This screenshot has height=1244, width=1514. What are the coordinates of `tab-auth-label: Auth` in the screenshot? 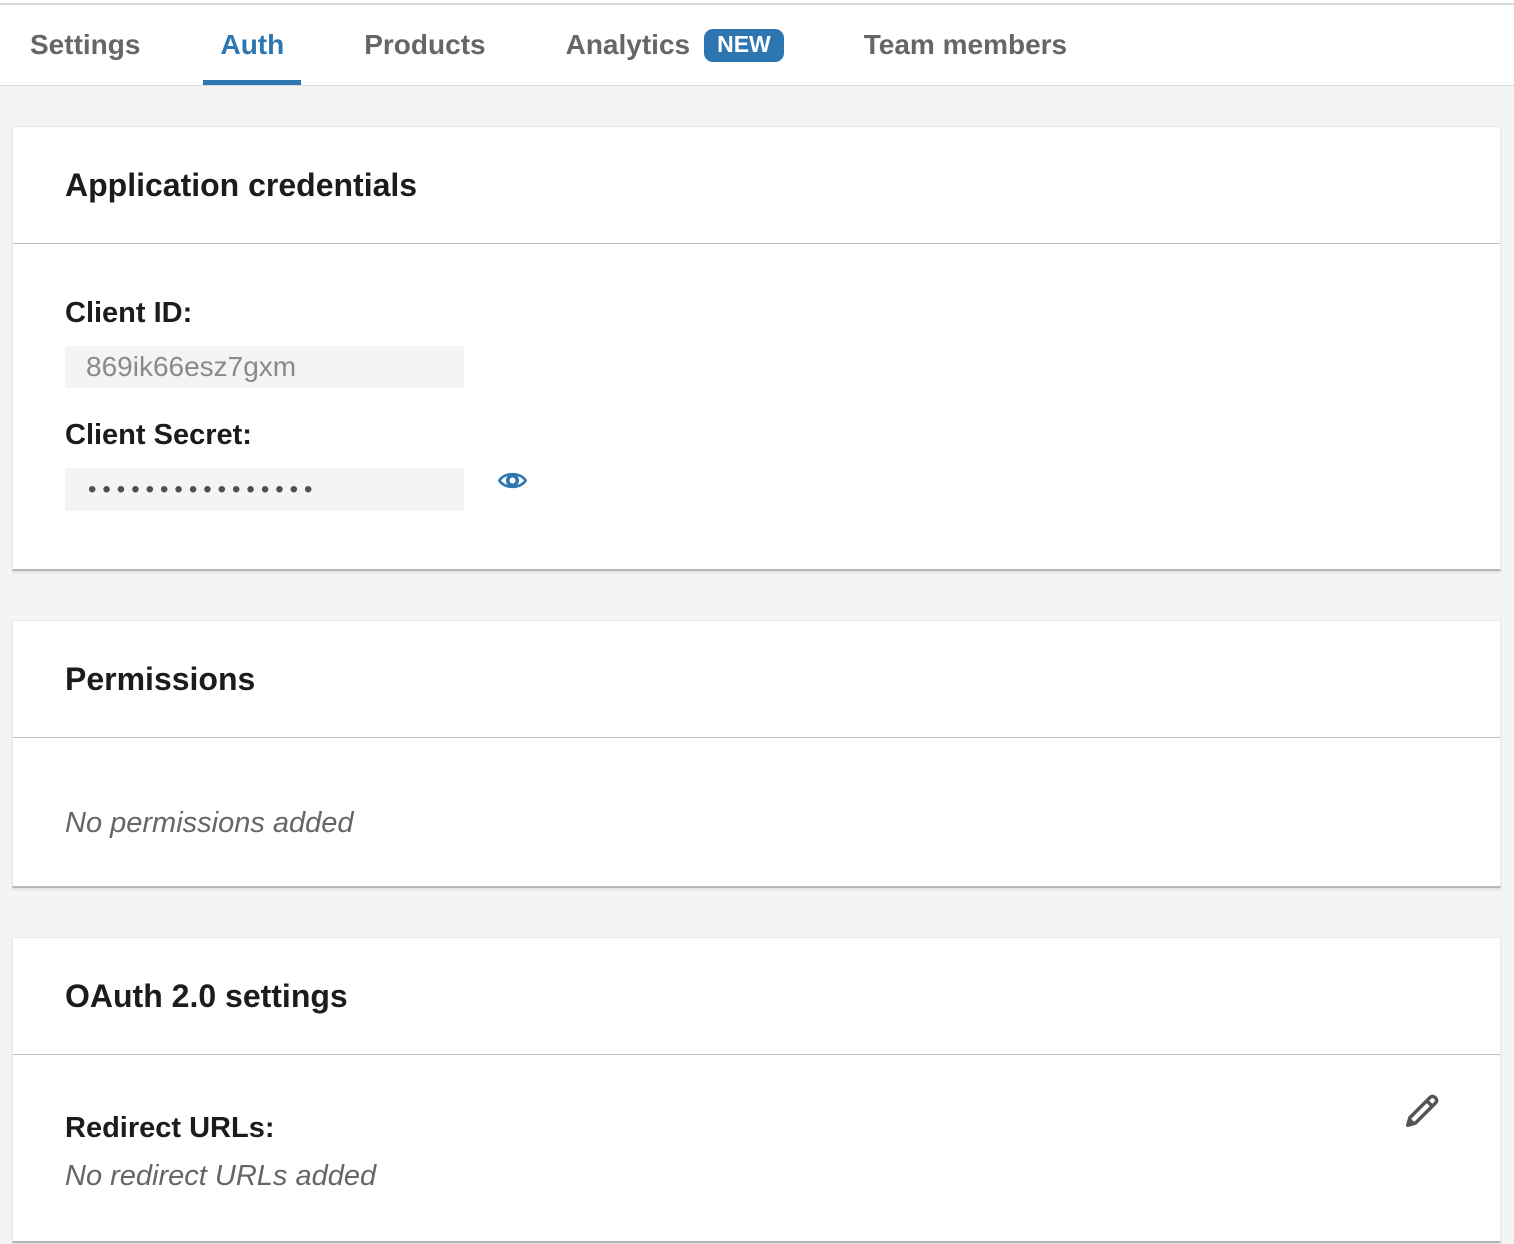 It's located at (252, 44).